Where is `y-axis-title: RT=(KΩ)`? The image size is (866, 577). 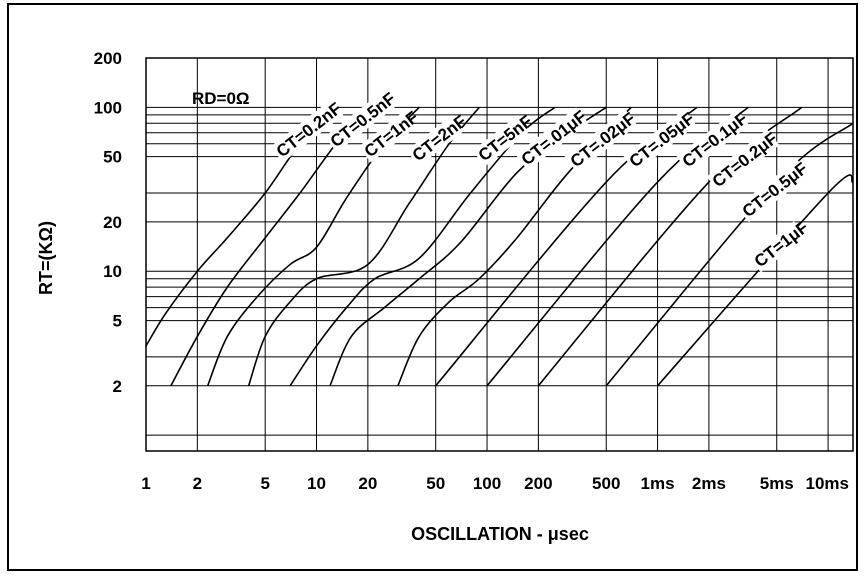
y-axis-title: RT=(KΩ) is located at coordinates (46, 258).